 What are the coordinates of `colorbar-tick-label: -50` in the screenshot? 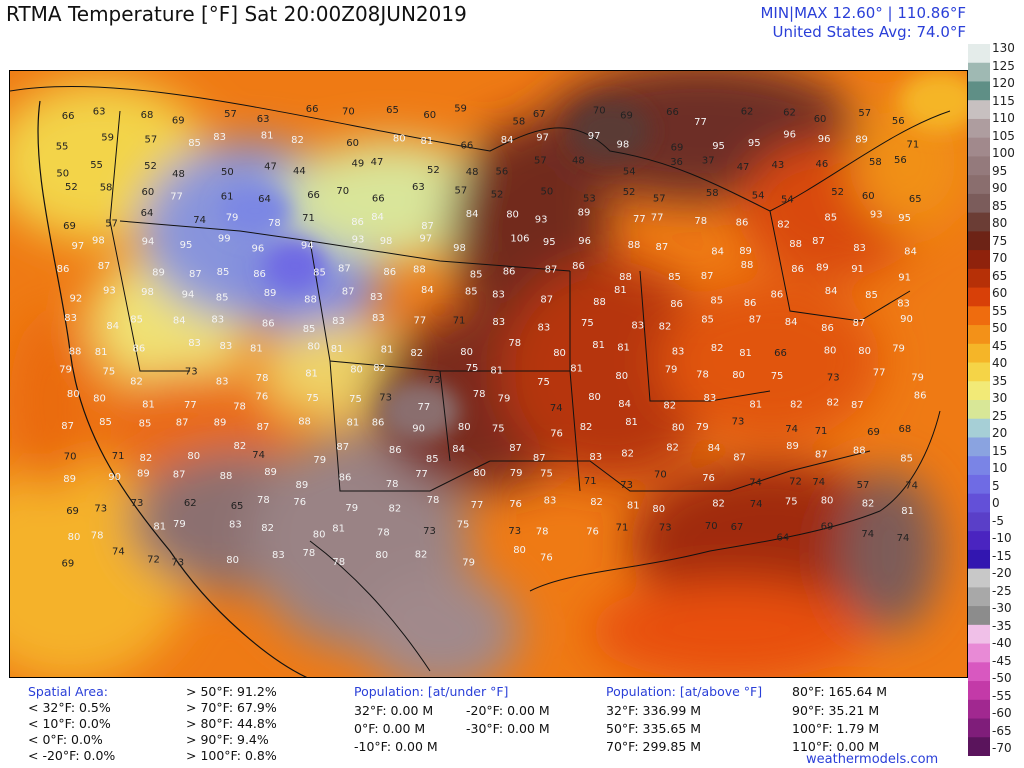 It's located at (1002, 678).